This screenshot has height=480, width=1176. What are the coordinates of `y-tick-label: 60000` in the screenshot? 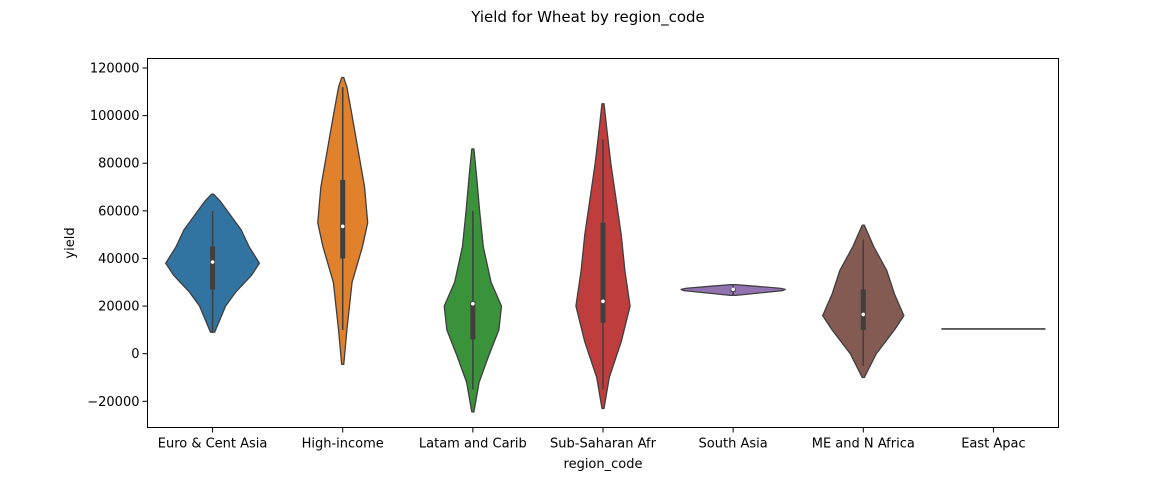 It's located at (118, 211).